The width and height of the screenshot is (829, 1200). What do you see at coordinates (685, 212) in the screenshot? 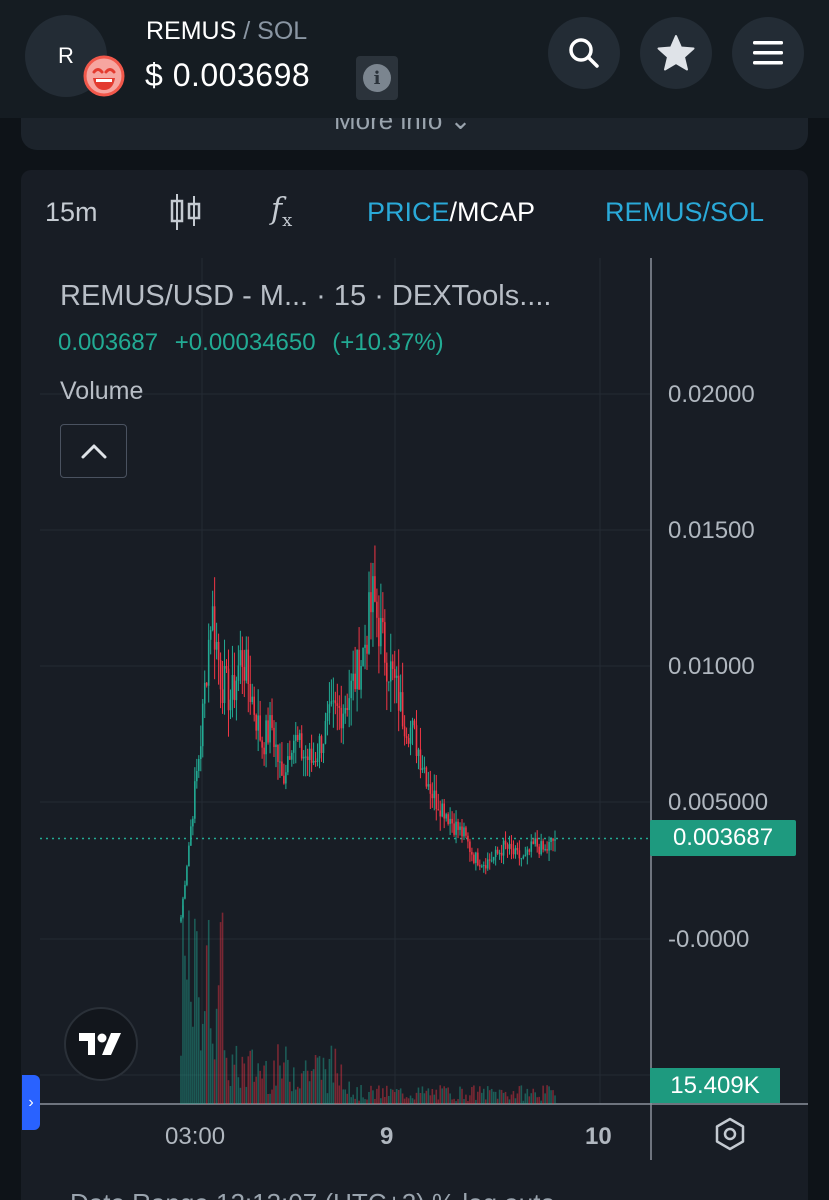
I see `quote-pair-selector: REMUS/SOL` at bounding box center [685, 212].